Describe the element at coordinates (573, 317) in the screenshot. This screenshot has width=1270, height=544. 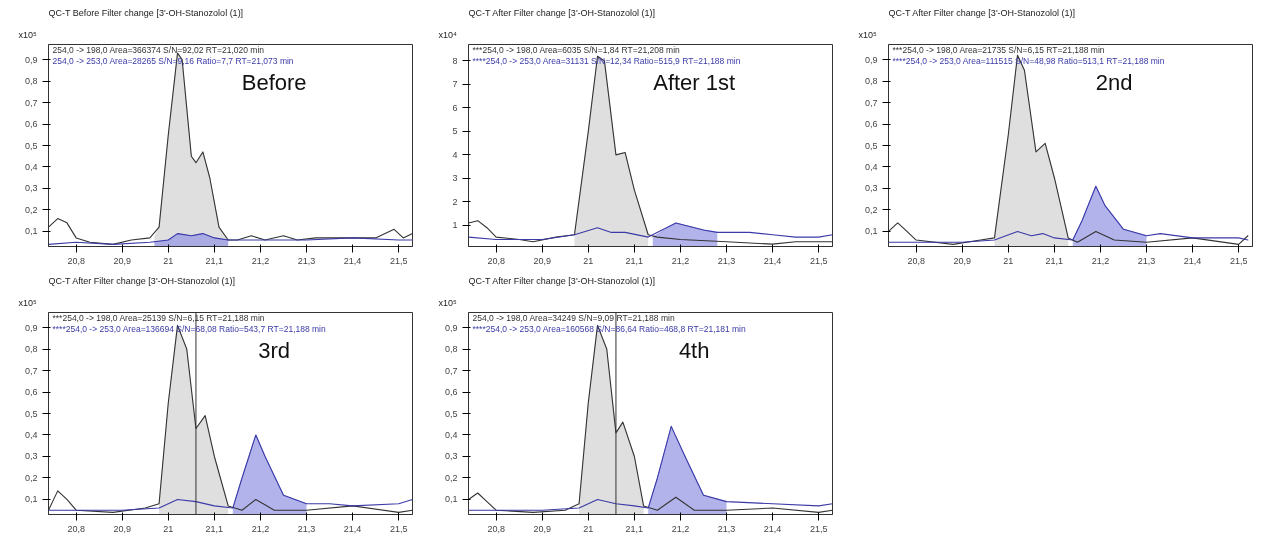
I see `annotation: 254,0 -> 198,0 Area=34249 S/N=9,09 RT=21,188 min` at that location.